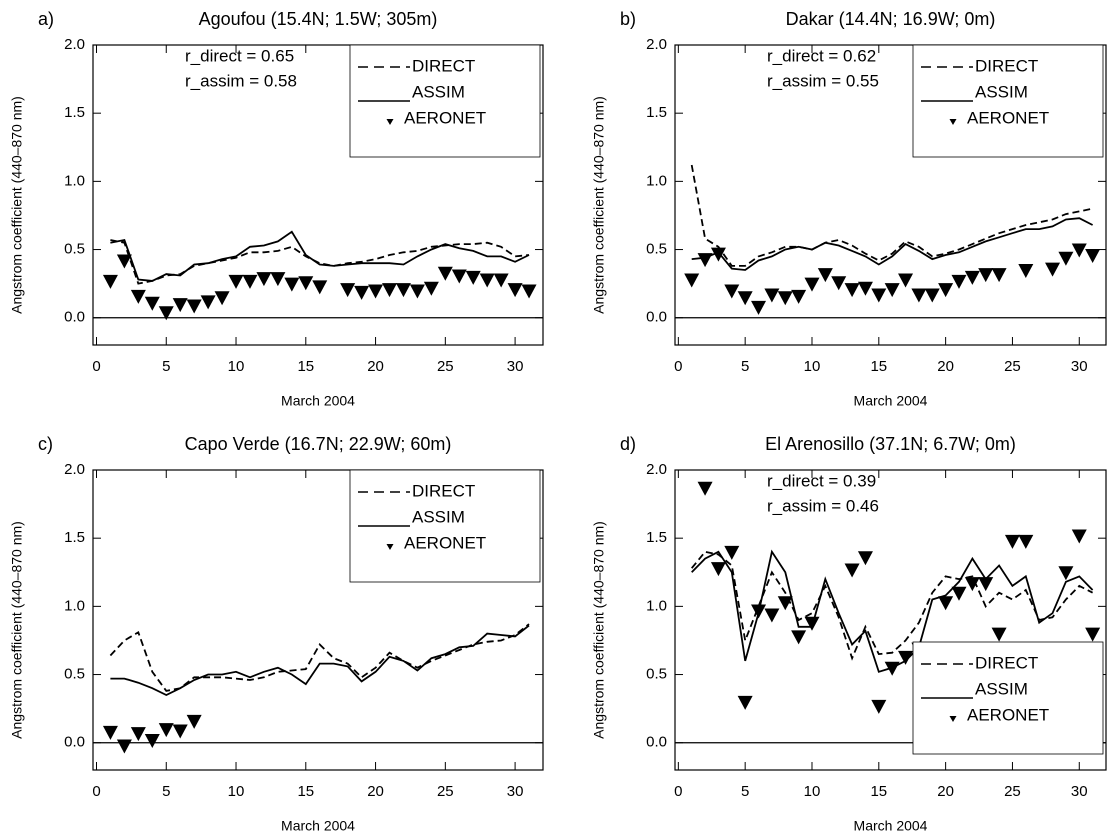  Describe the element at coordinates (1001, 688) in the screenshot. I see `legend-label: ASSIM` at that location.